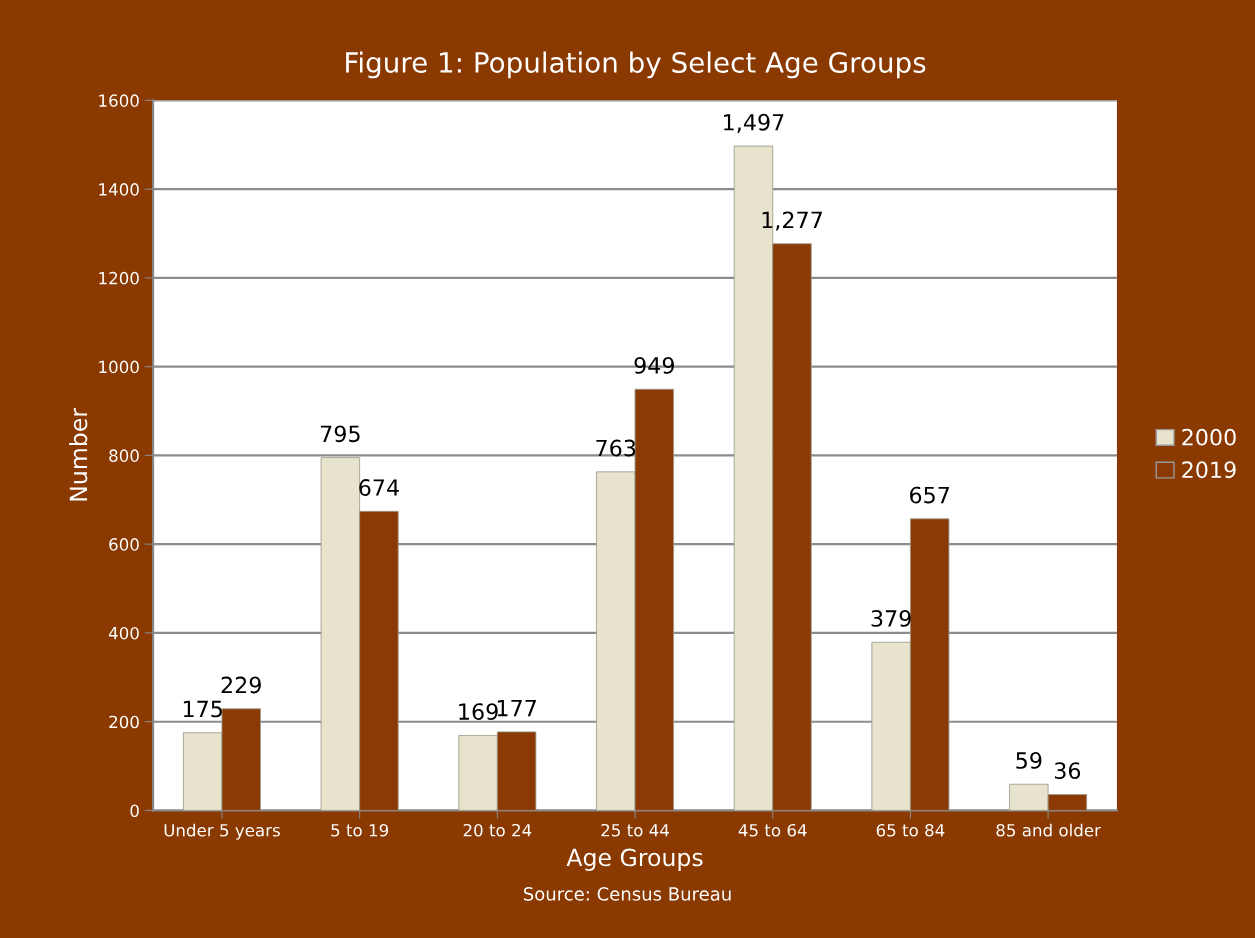 This screenshot has width=1255, height=938. Describe the element at coordinates (616, 448) in the screenshot. I see `data-label: 763` at that location.